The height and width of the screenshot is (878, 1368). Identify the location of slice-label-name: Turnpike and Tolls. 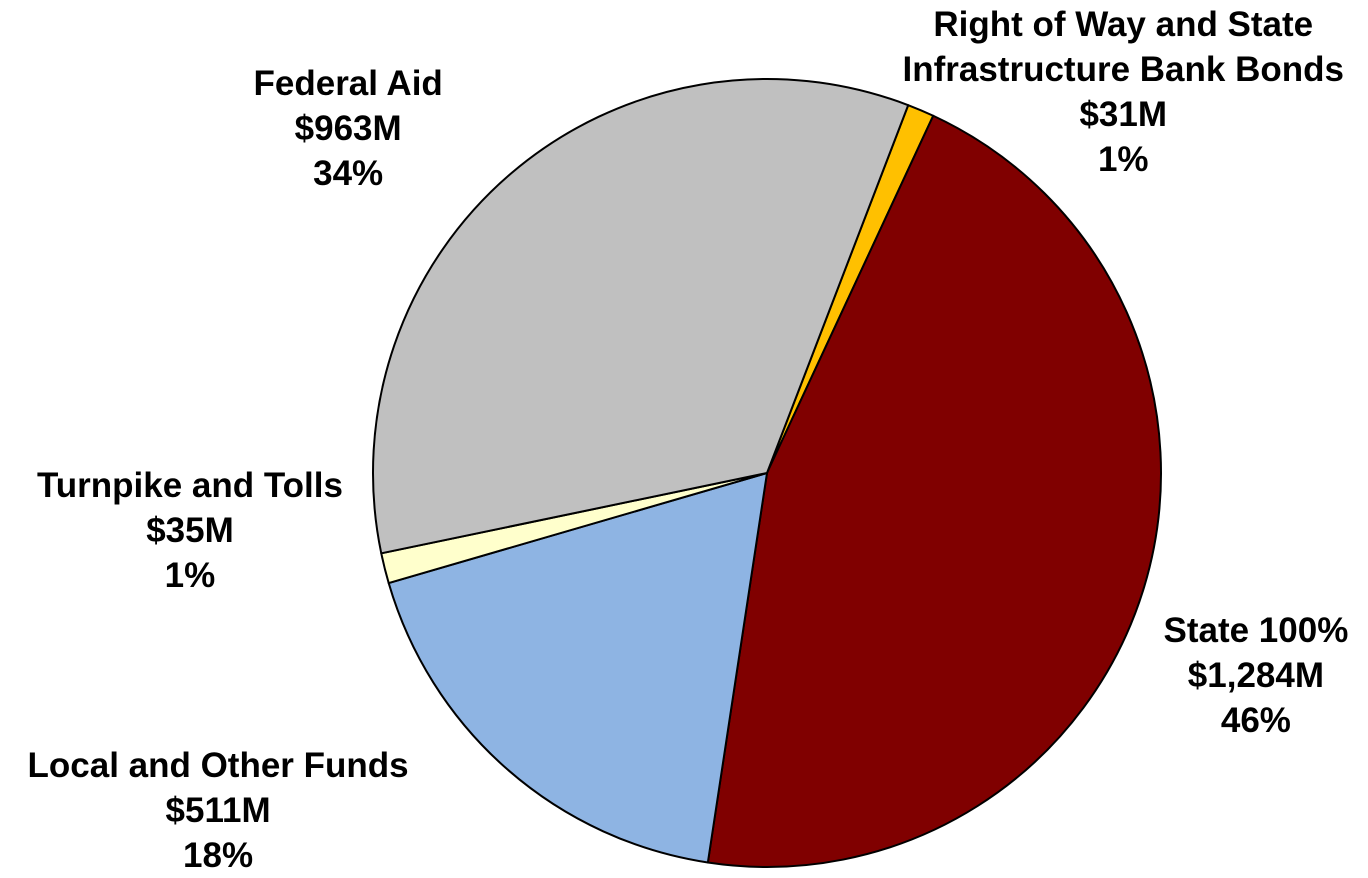
(190, 485).